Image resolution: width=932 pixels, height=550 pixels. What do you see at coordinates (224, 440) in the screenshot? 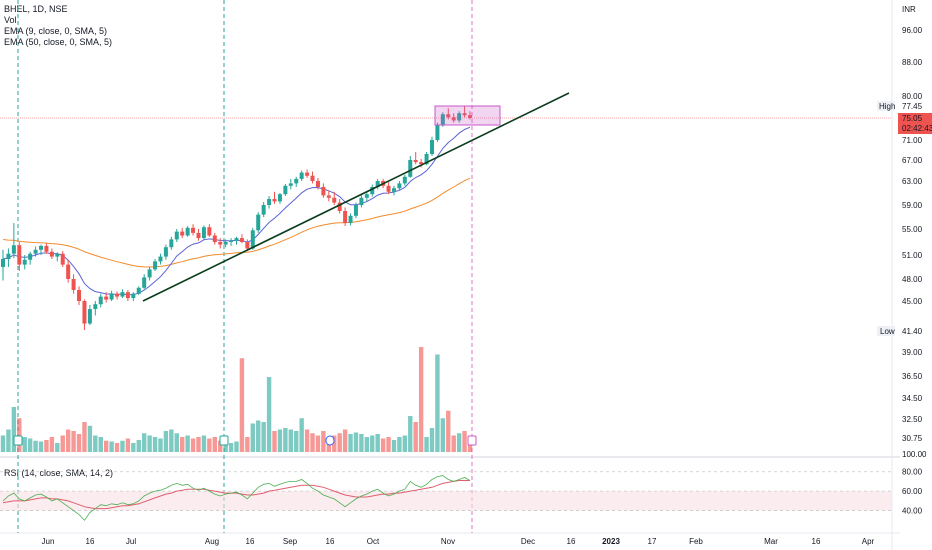
I see `event-marker` at bounding box center [224, 440].